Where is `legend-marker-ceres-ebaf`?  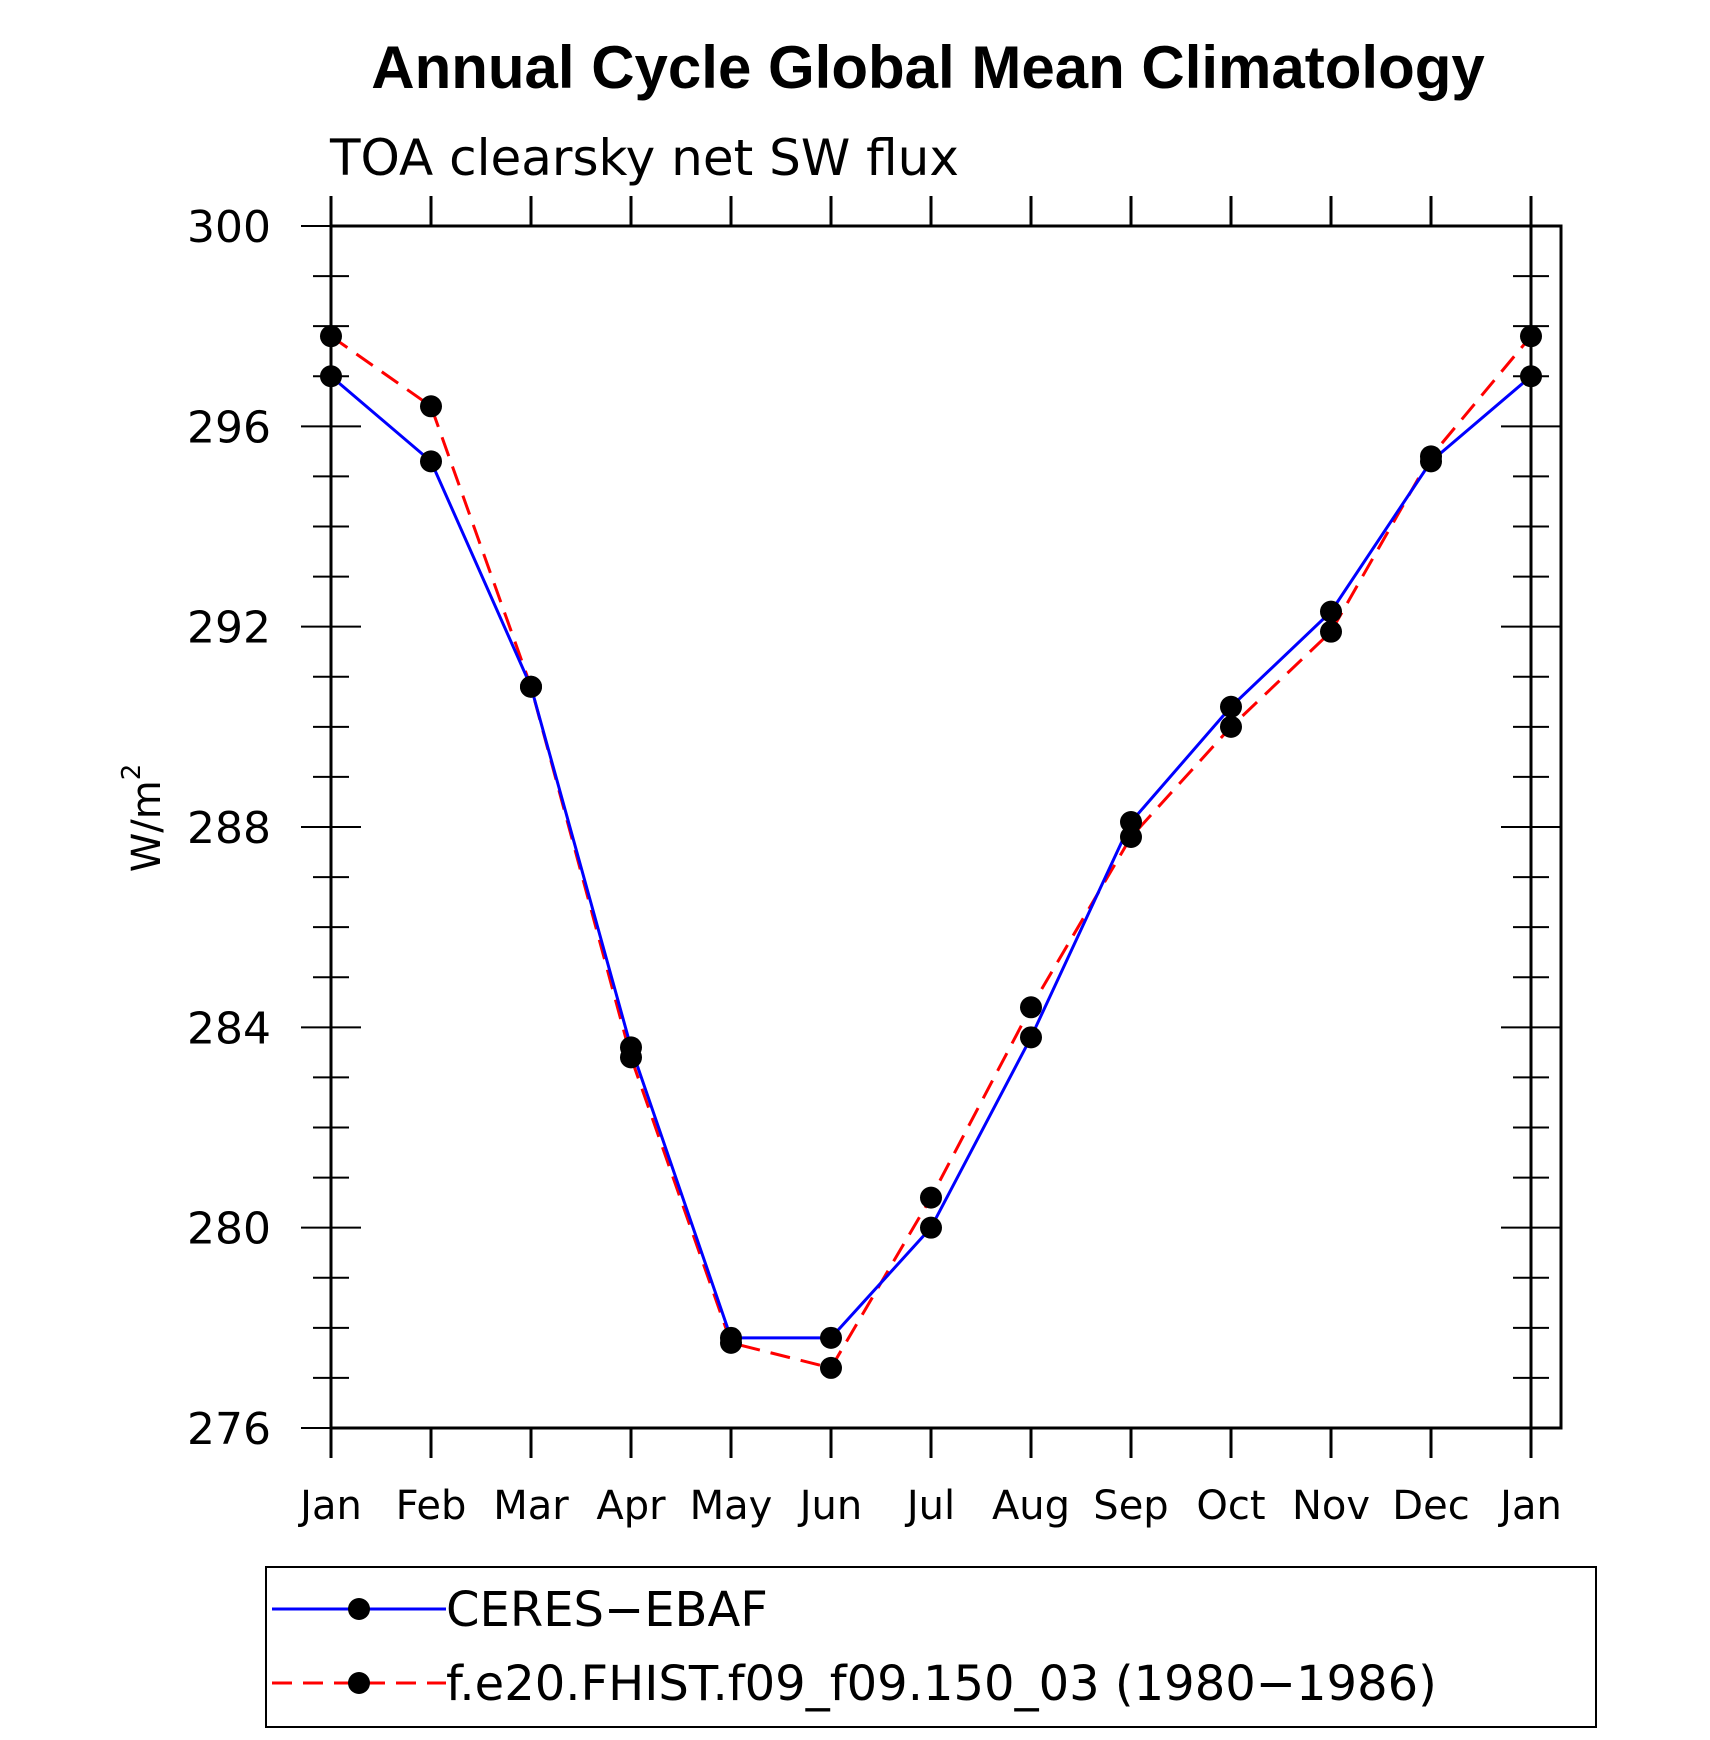
legend-marker-ceres-ebaf is located at coordinates (359, 1609).